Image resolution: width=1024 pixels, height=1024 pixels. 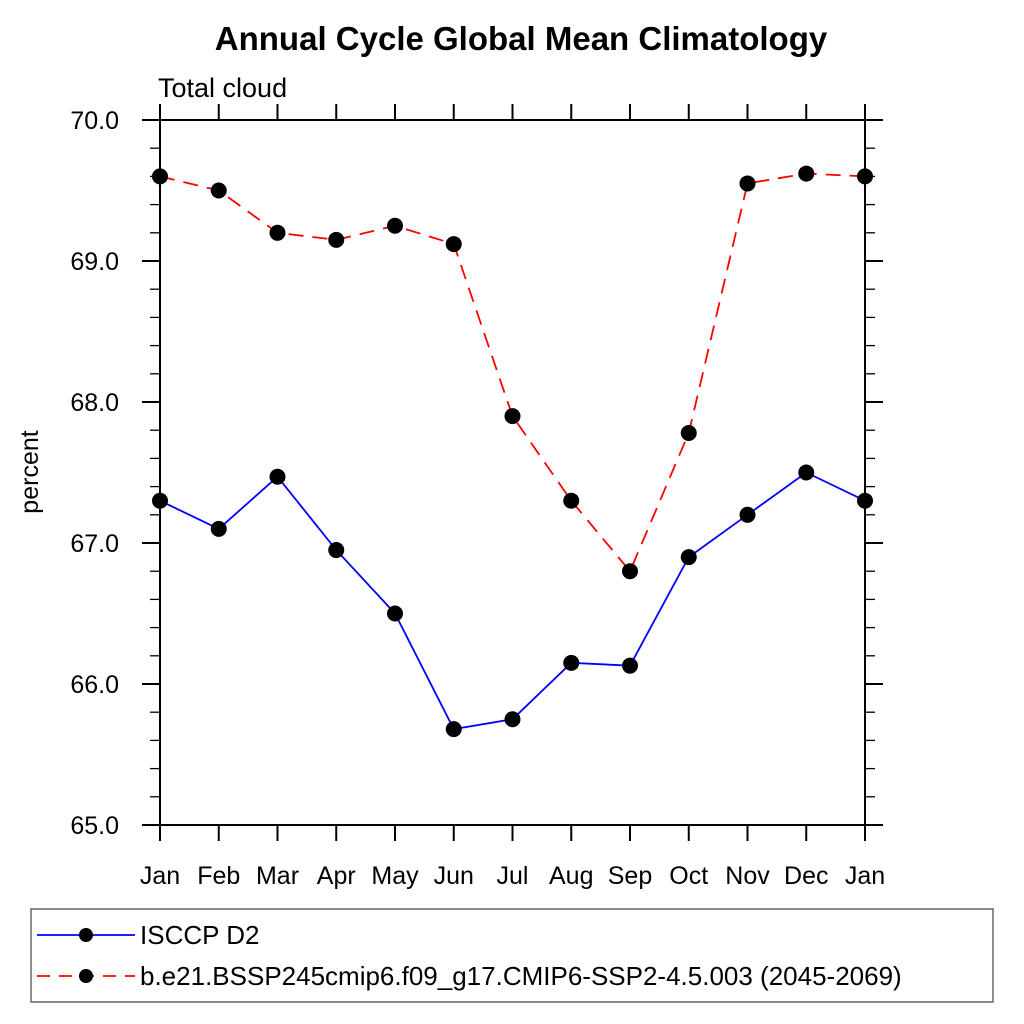 What do you see at coordinates (277, 876) in the screenshot?
I see `x-tick-label: Mar` at bounding box center [277, 876].